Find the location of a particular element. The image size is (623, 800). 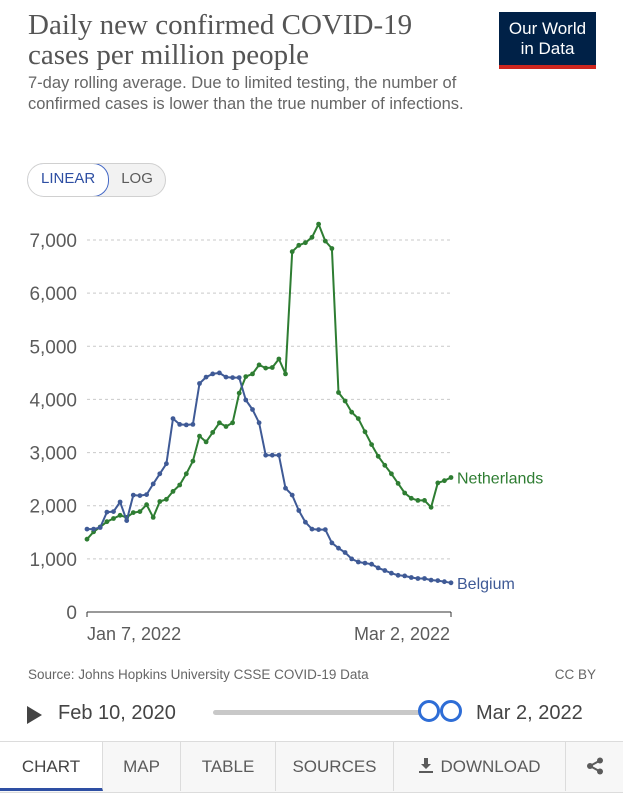

play-icon is located at coordinates (34, 715).